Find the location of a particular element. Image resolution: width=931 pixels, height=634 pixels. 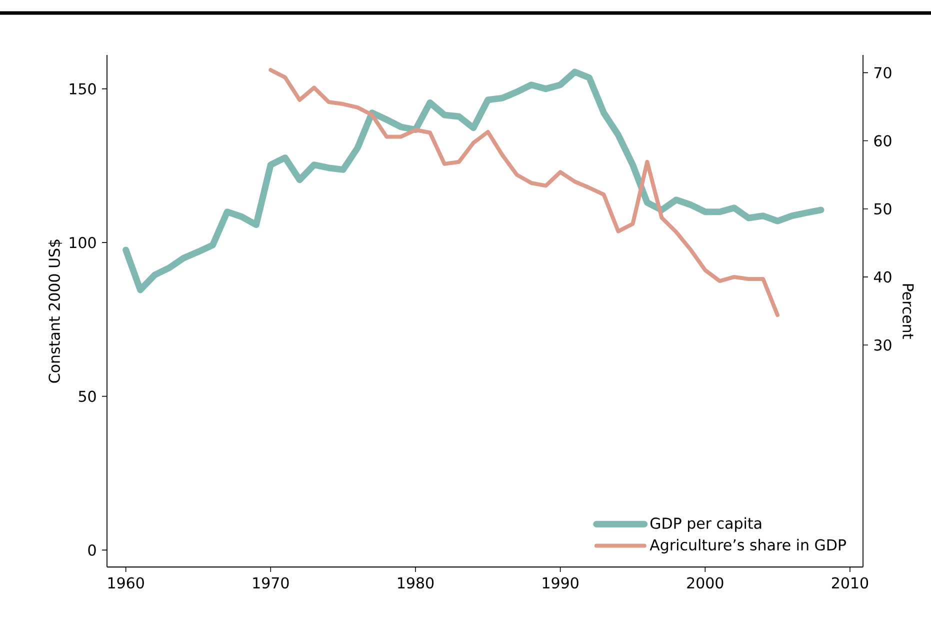

y-tick-label: 50 is located at coordinates (87, 396).